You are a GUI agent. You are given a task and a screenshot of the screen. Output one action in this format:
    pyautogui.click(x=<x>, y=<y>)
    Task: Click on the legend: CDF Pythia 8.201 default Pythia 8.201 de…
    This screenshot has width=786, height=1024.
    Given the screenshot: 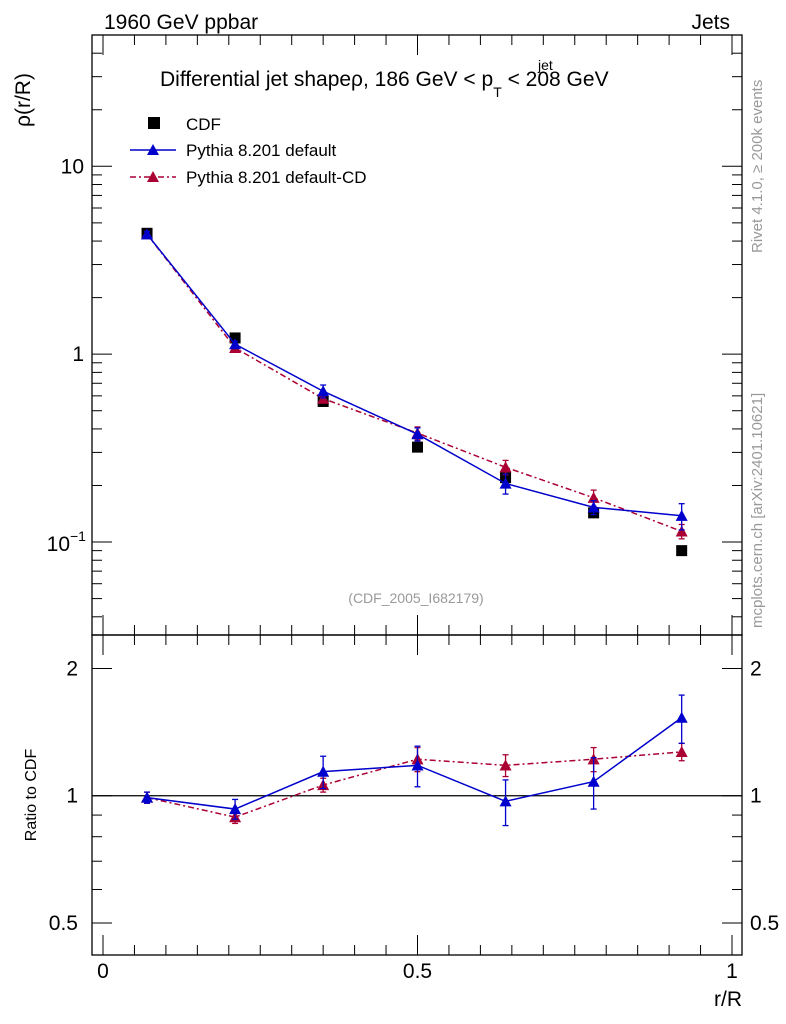 What is the action you would take?
    pyautogui.click(x=248, y=151)
    